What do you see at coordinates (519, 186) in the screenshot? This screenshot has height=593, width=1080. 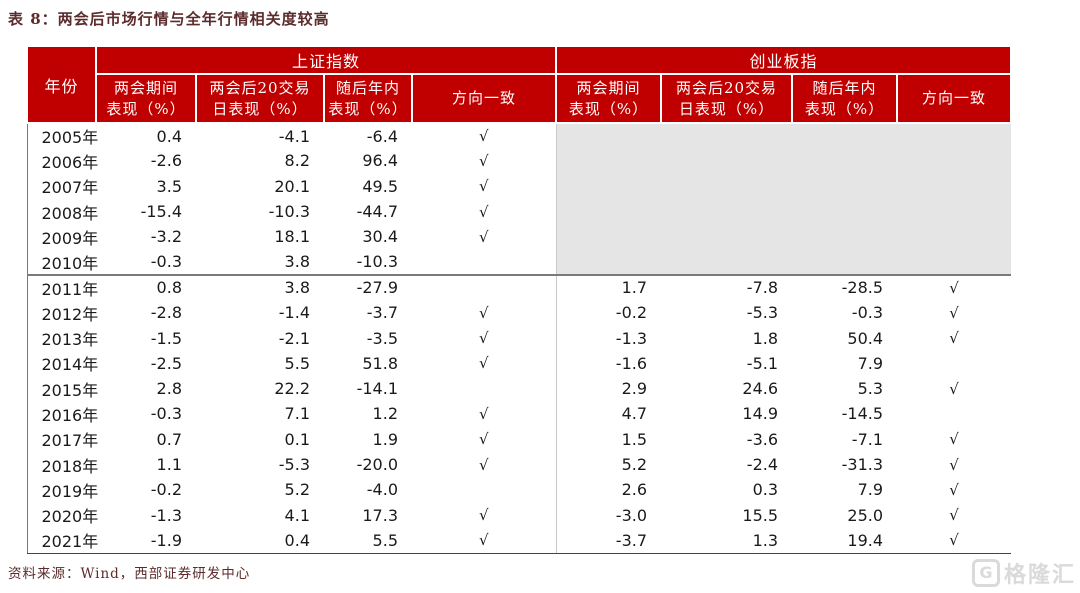 I see `table-row: 2007年 3.5 20.1 49.5 √` at bounding box center [519, 186].